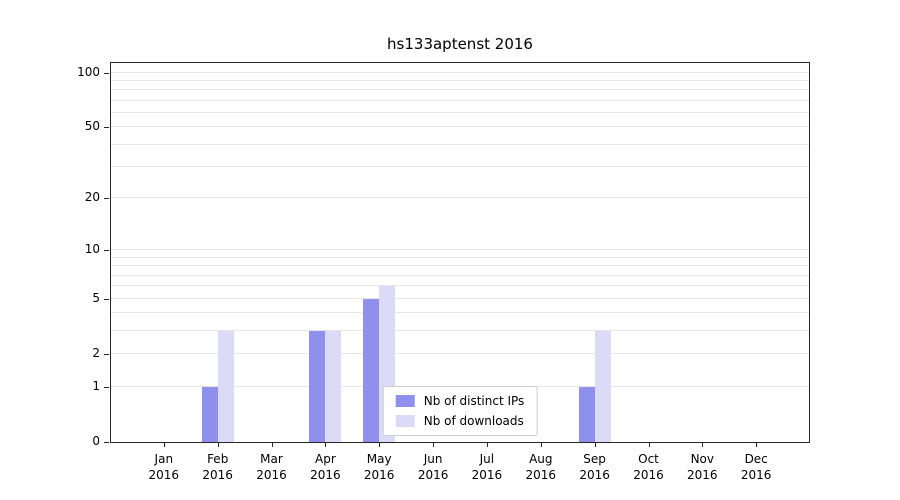  What do you see at coordinates (473, 421) in the screenshot?
I see `legend-label-downloads: Nb of downloads` at bounding box center [473, 421].